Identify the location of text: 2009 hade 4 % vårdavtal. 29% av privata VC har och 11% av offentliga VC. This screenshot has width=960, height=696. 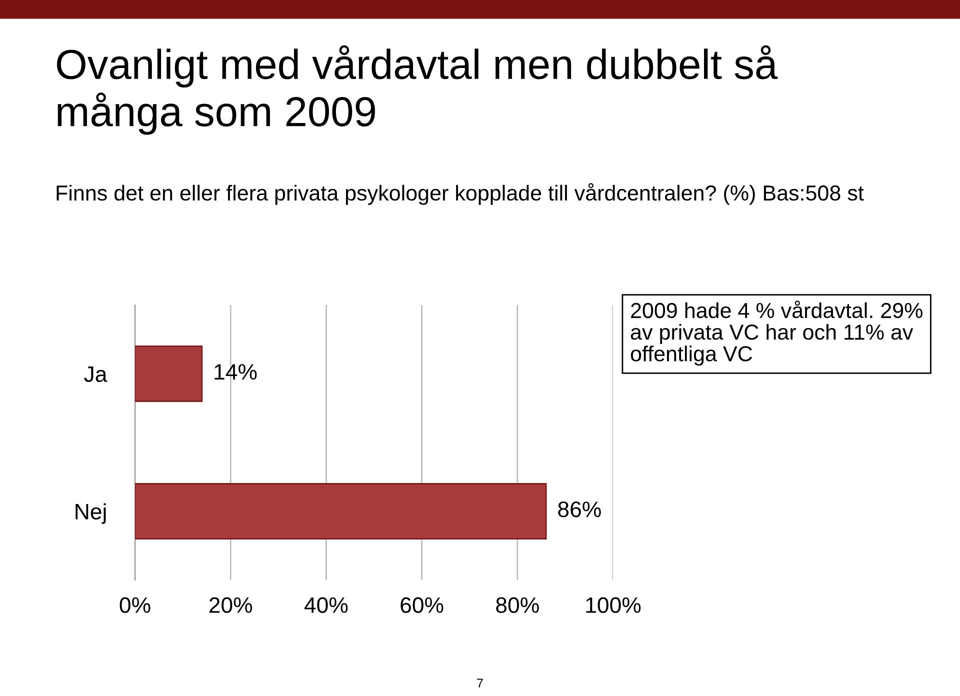
(776, 333).